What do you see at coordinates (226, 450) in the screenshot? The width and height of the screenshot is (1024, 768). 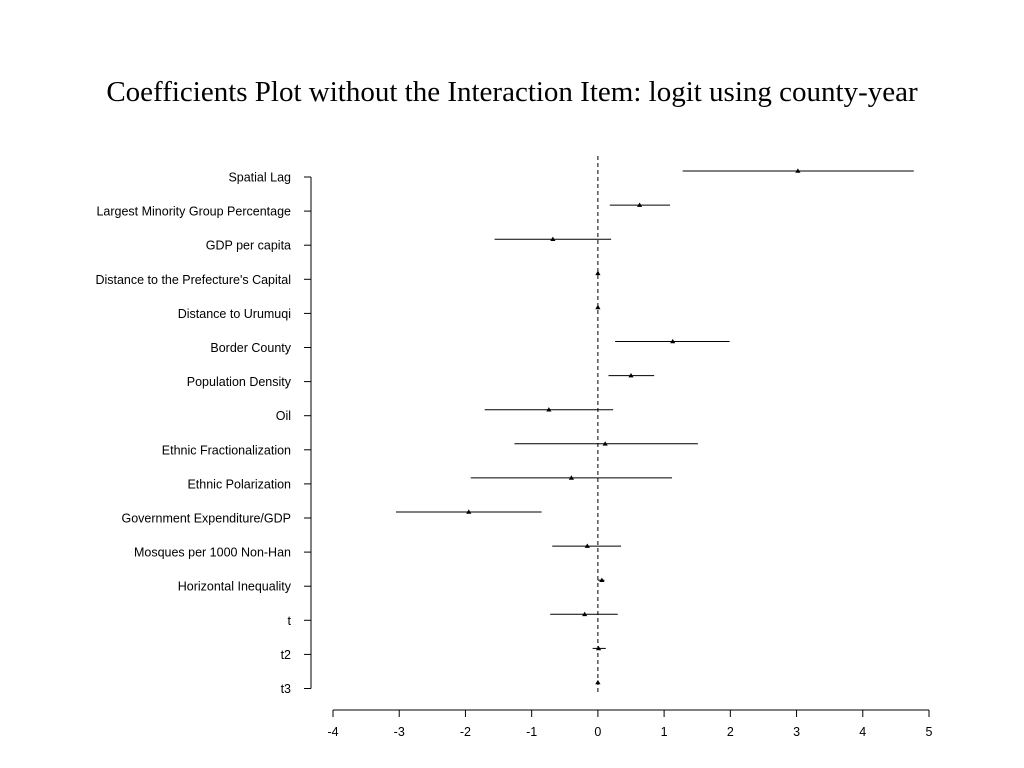 I see `variable-label: Ethnic Fractionalization` at bounding box center [226, 450].